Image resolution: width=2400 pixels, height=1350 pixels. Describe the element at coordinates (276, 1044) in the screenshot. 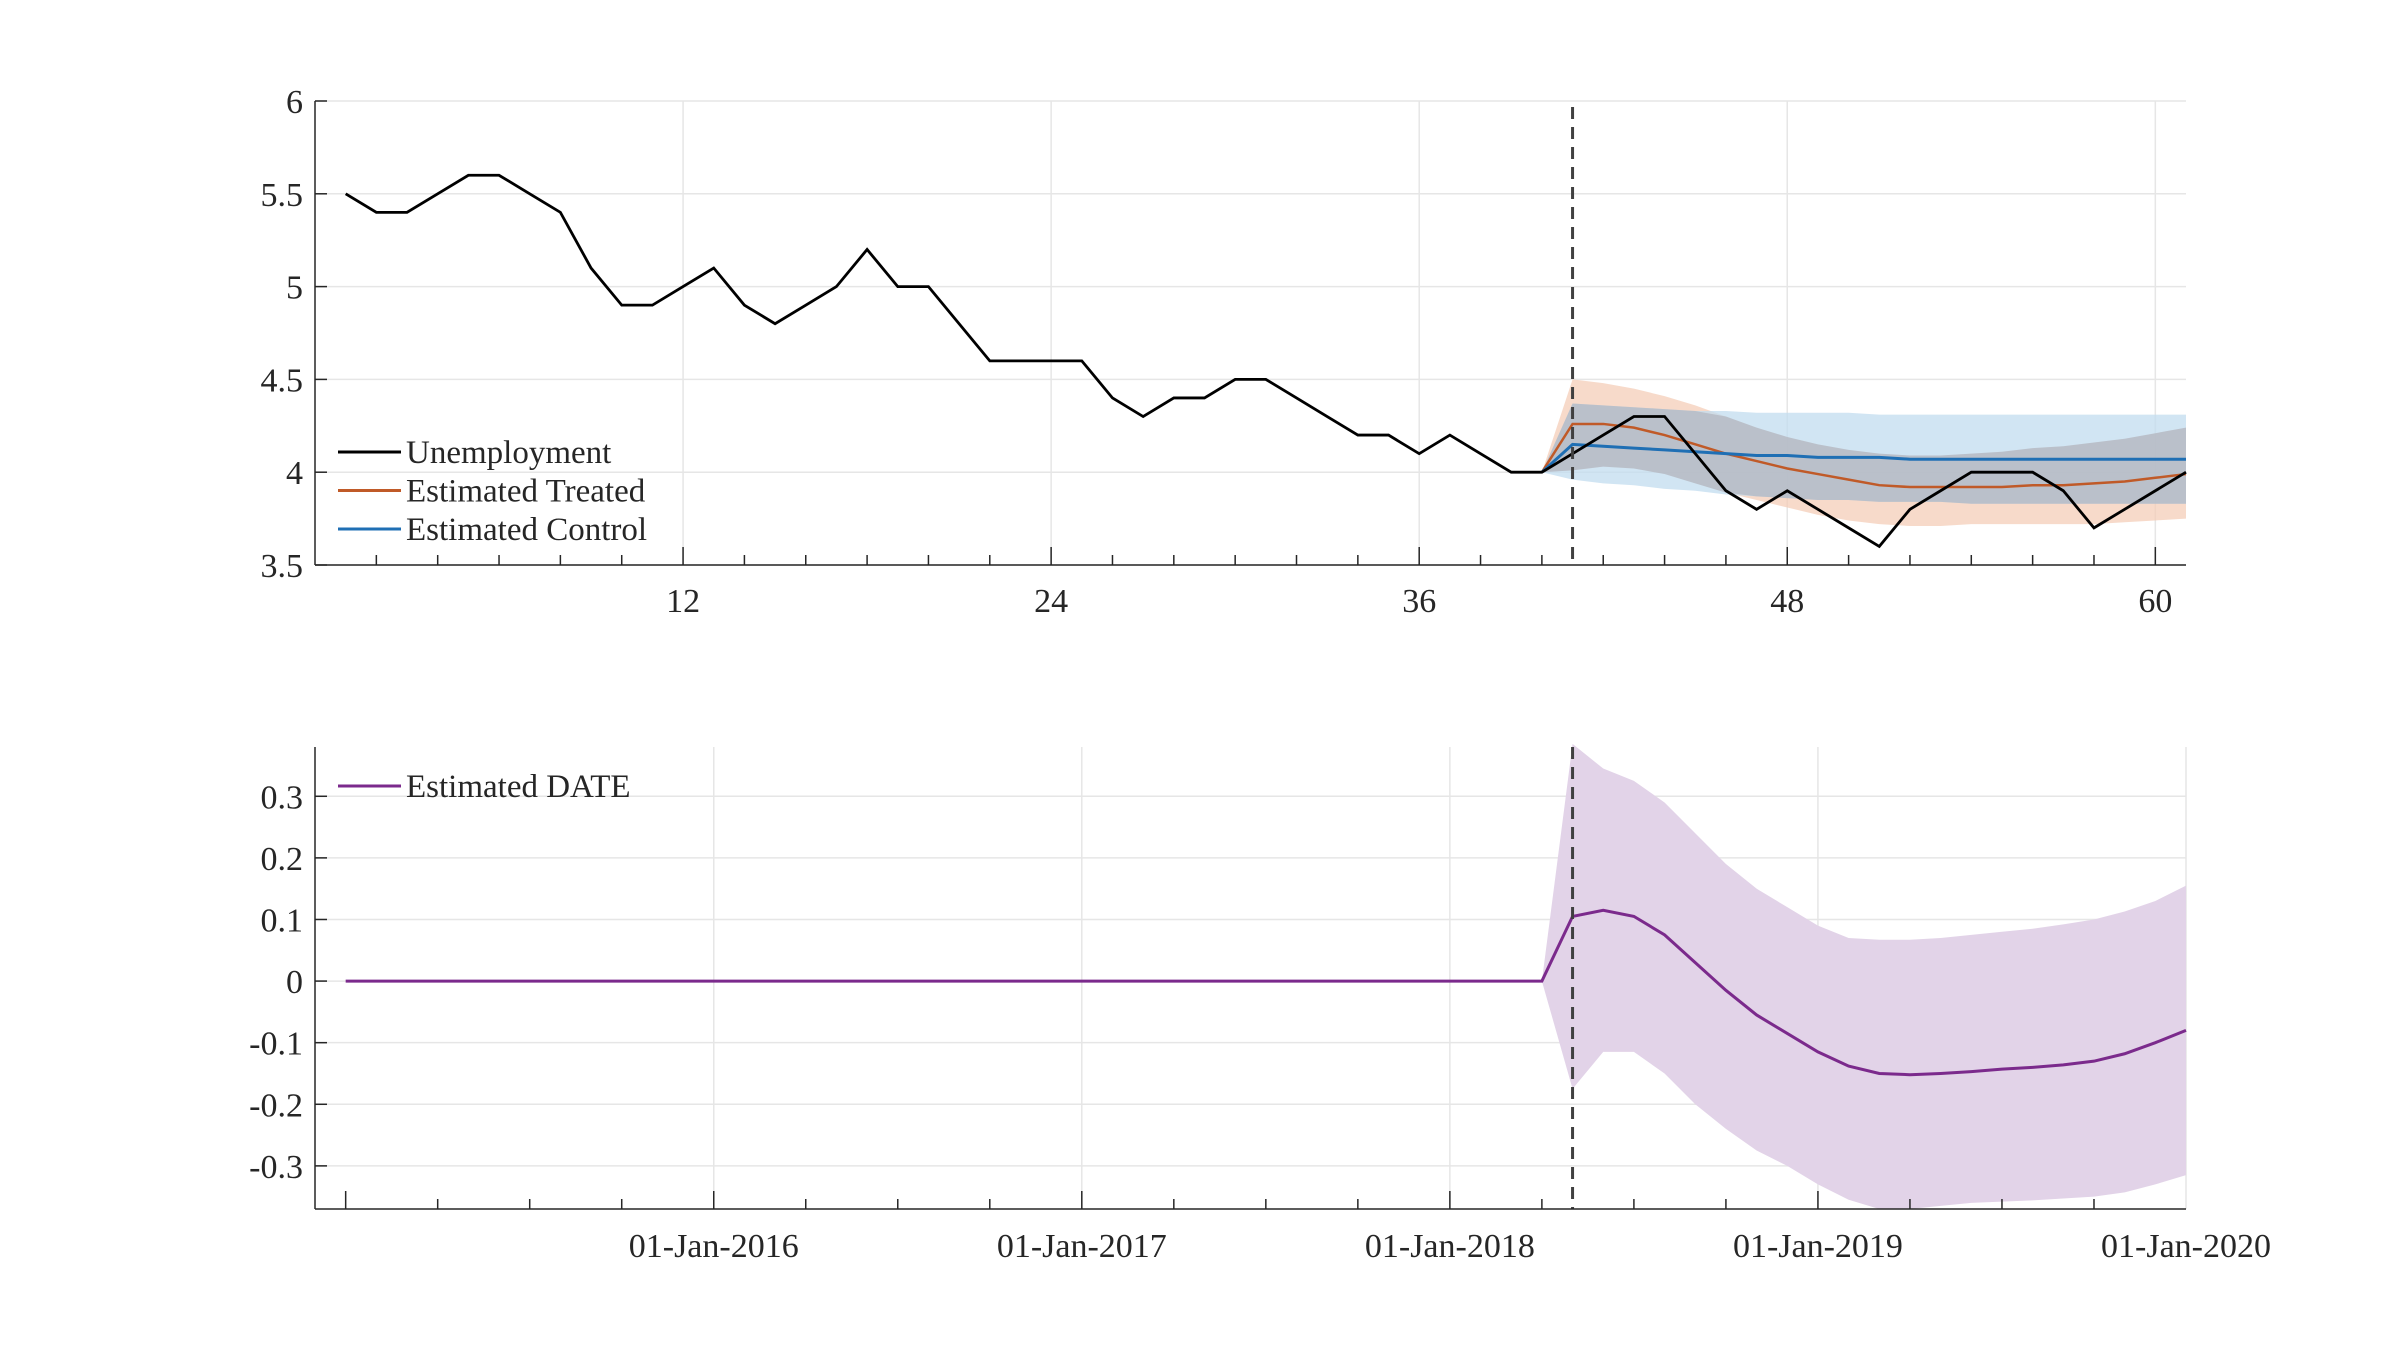

I see `y-tick-label: -0.1` at that location.